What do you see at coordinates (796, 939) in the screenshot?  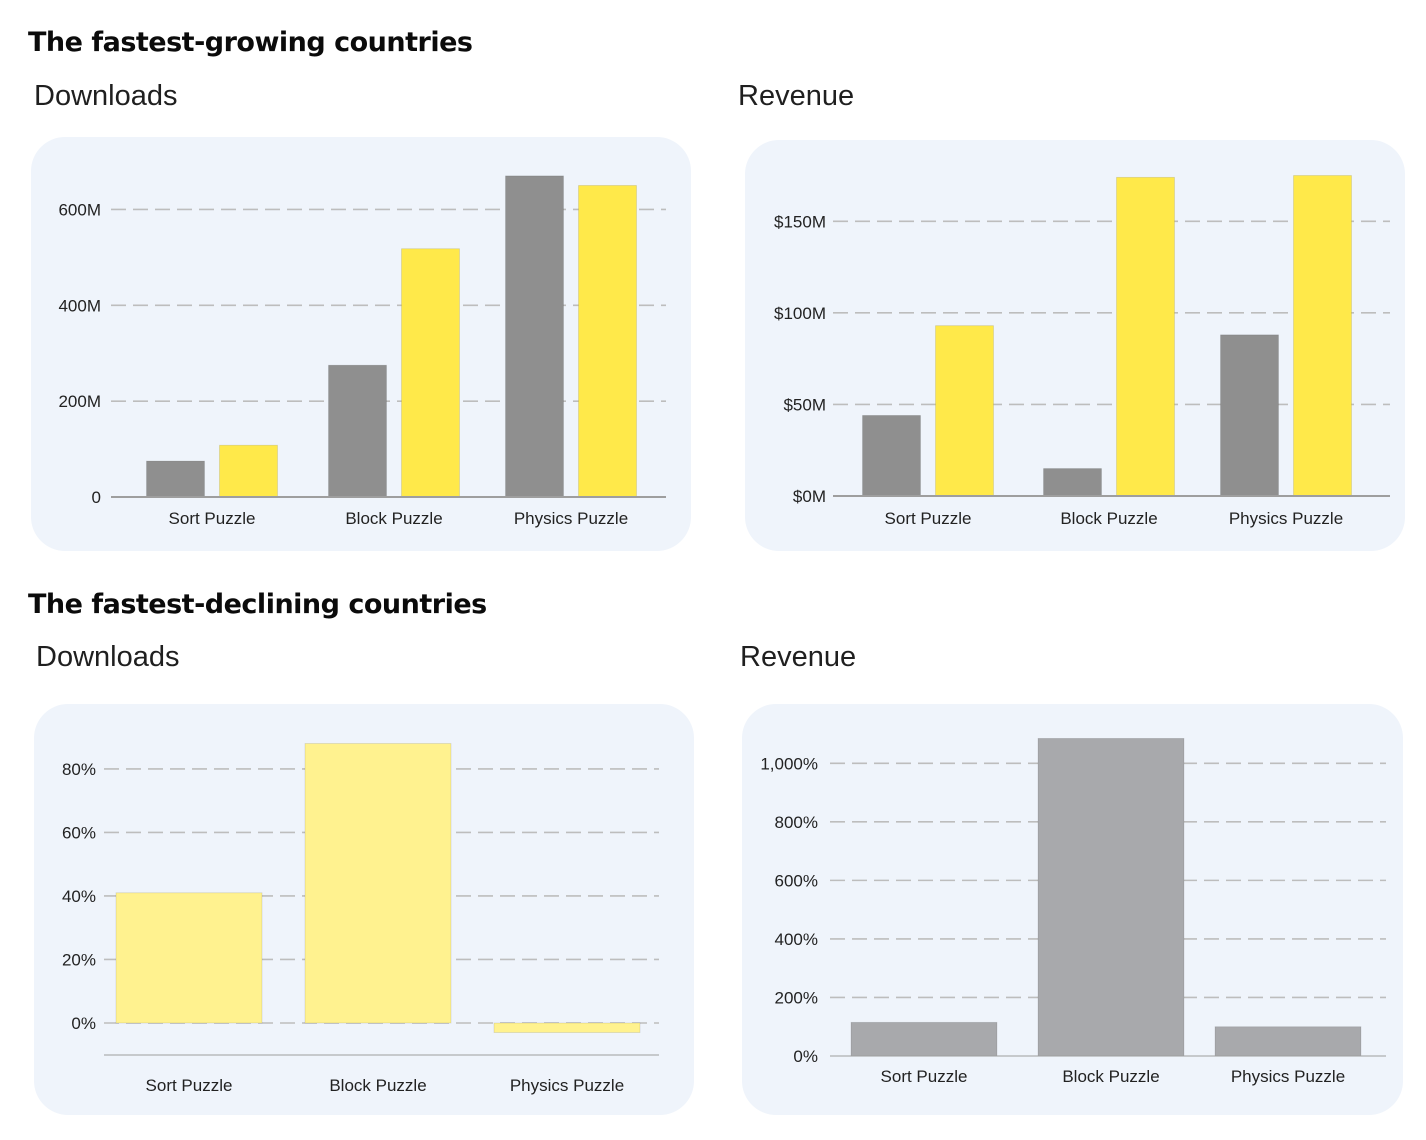 I see `y-tick-label: 400%` at bounding box center [796, 939].